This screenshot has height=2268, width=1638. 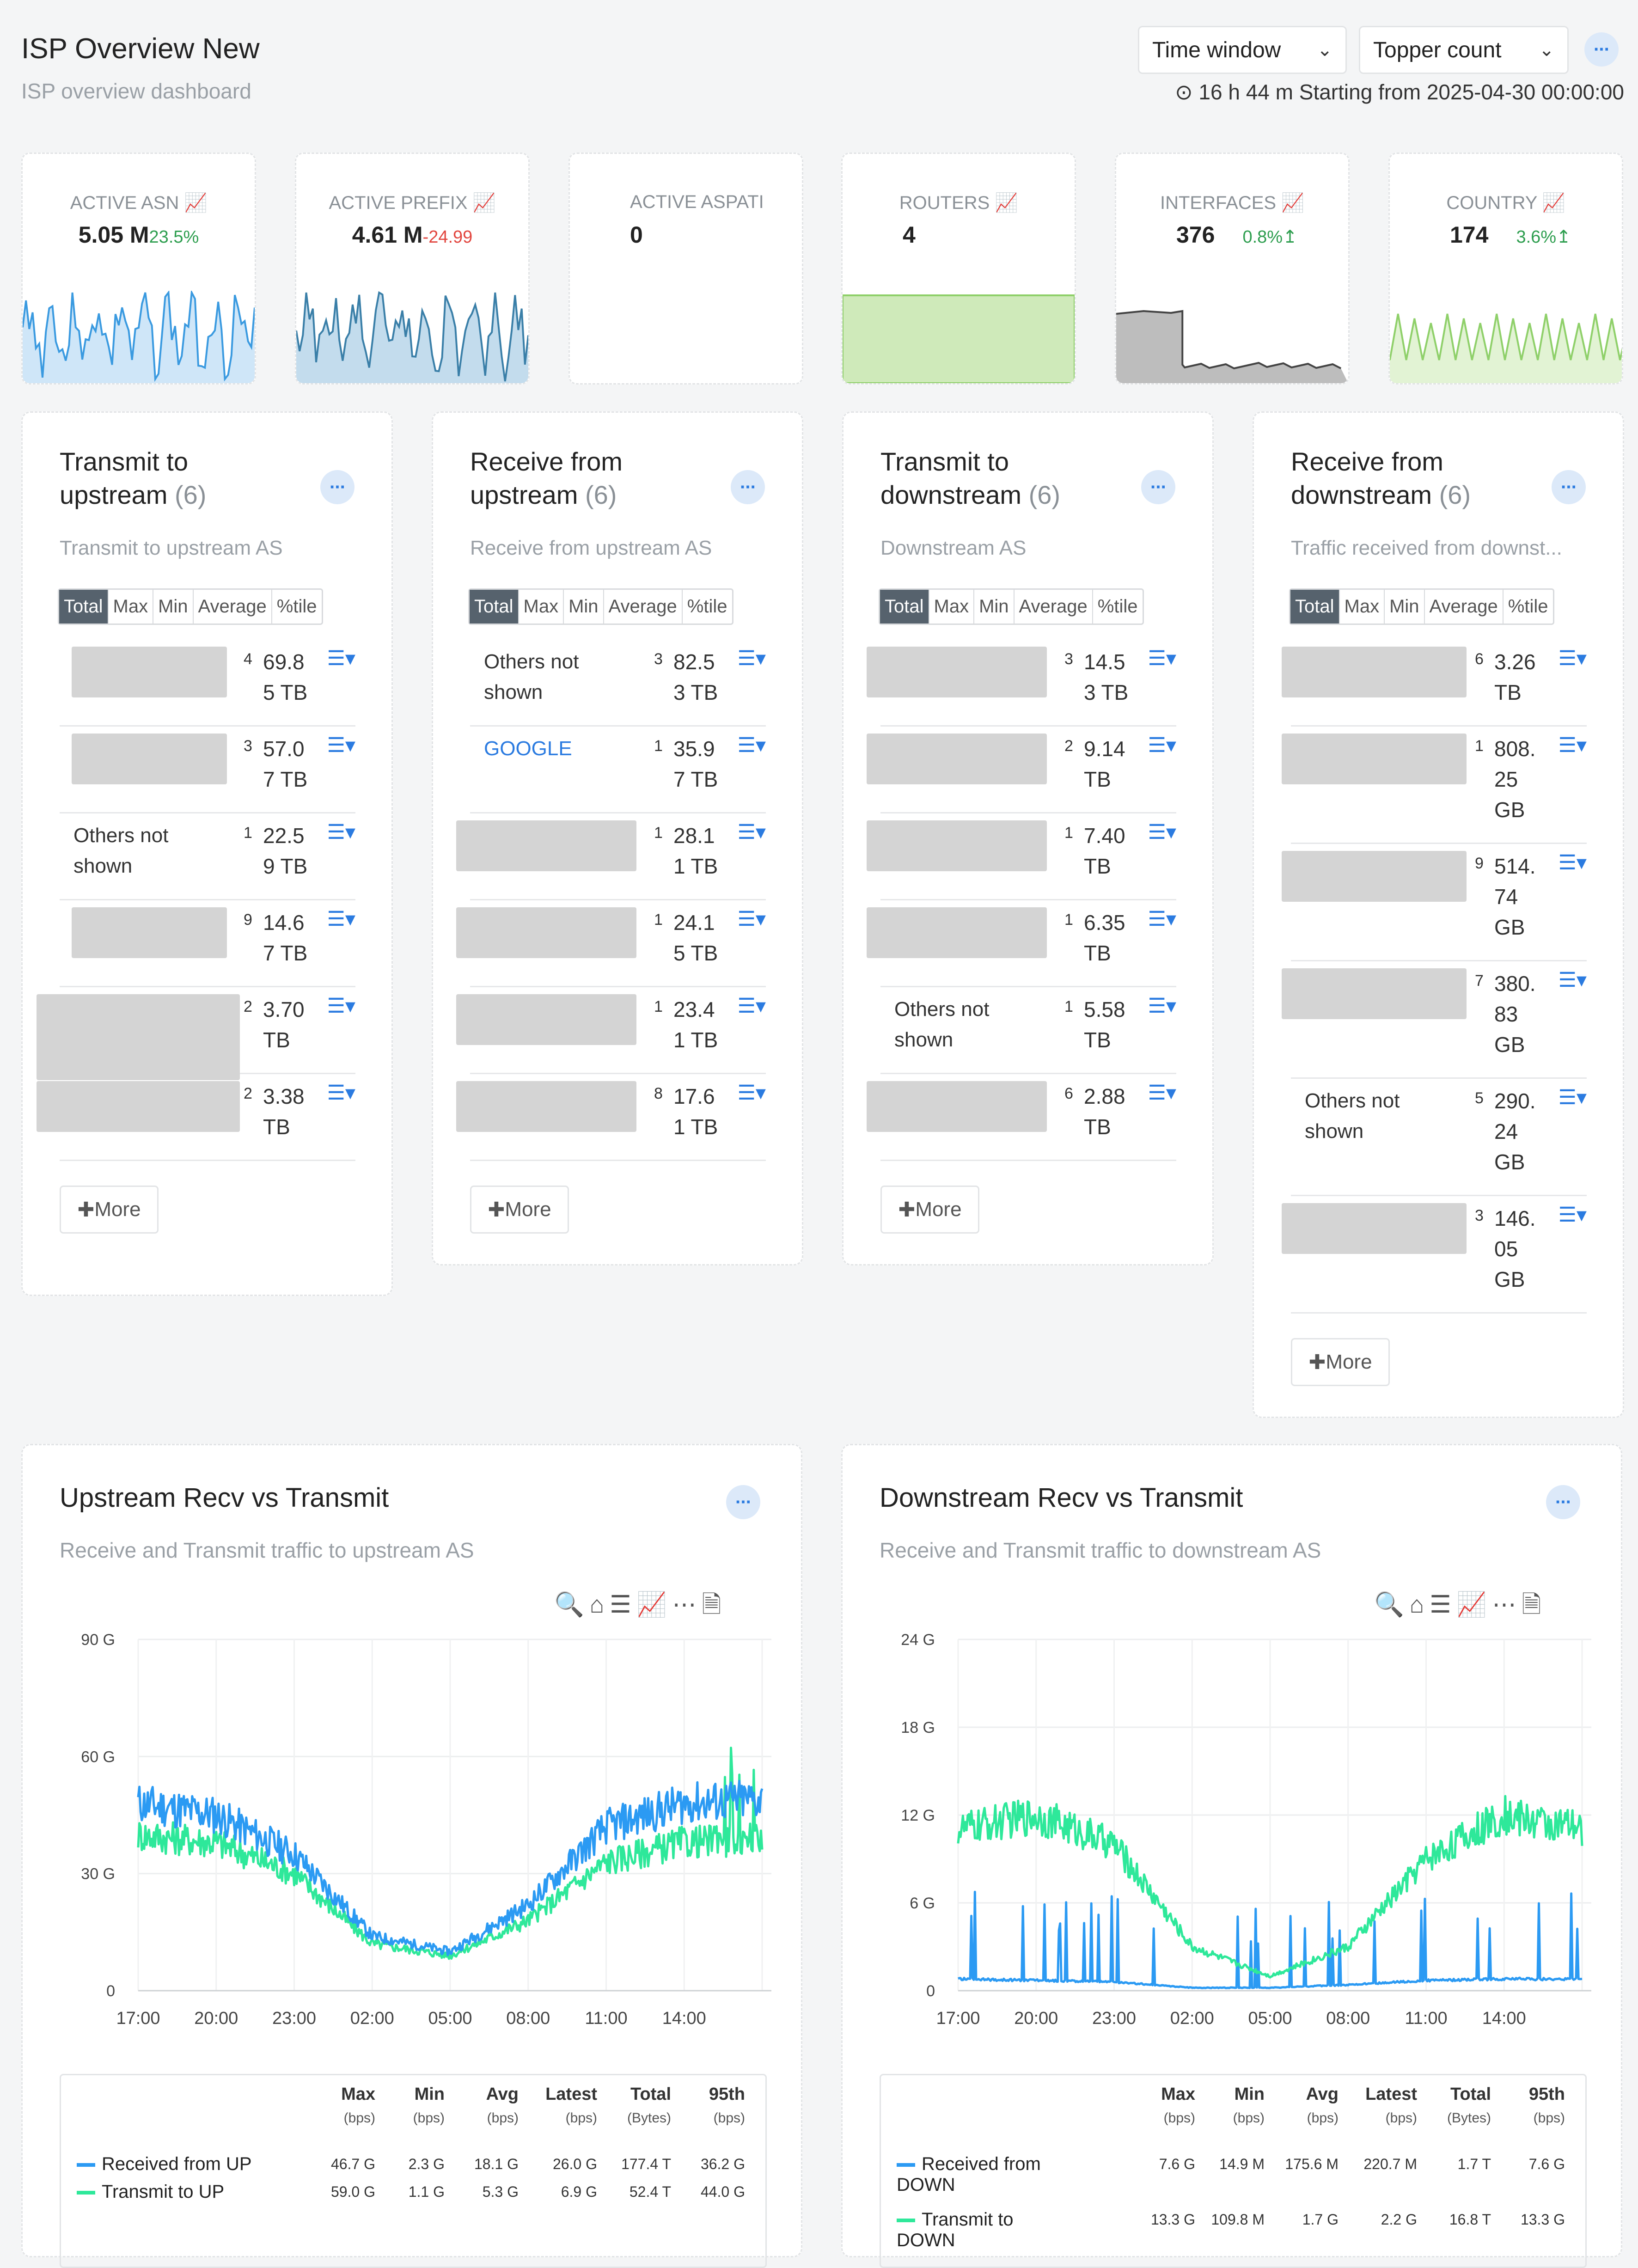 What do you see at coordinates (196, 1033) in the screenshot?
I see `list-item: 2 3.70 TB ☰▾` at bounding box center [196, 1033].